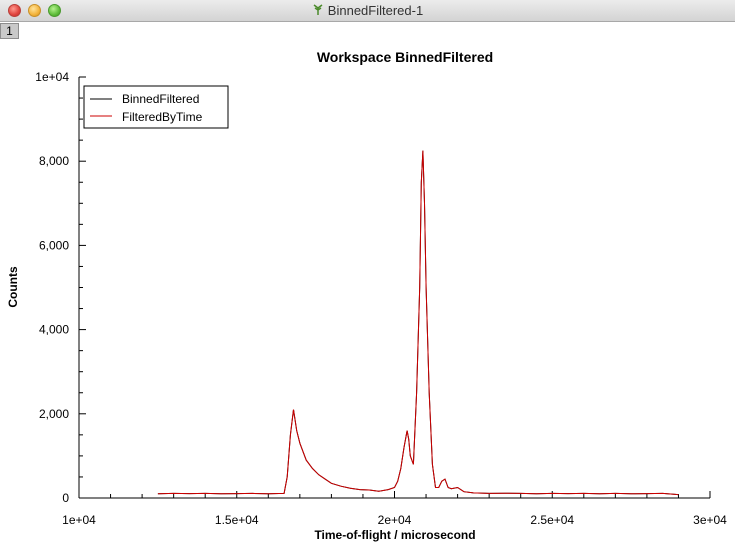 This screenshot has height=544, width=735. Describe the element at coordinates (318, 9) in the screenshot. I see `mantid-plot-icon` at that location.